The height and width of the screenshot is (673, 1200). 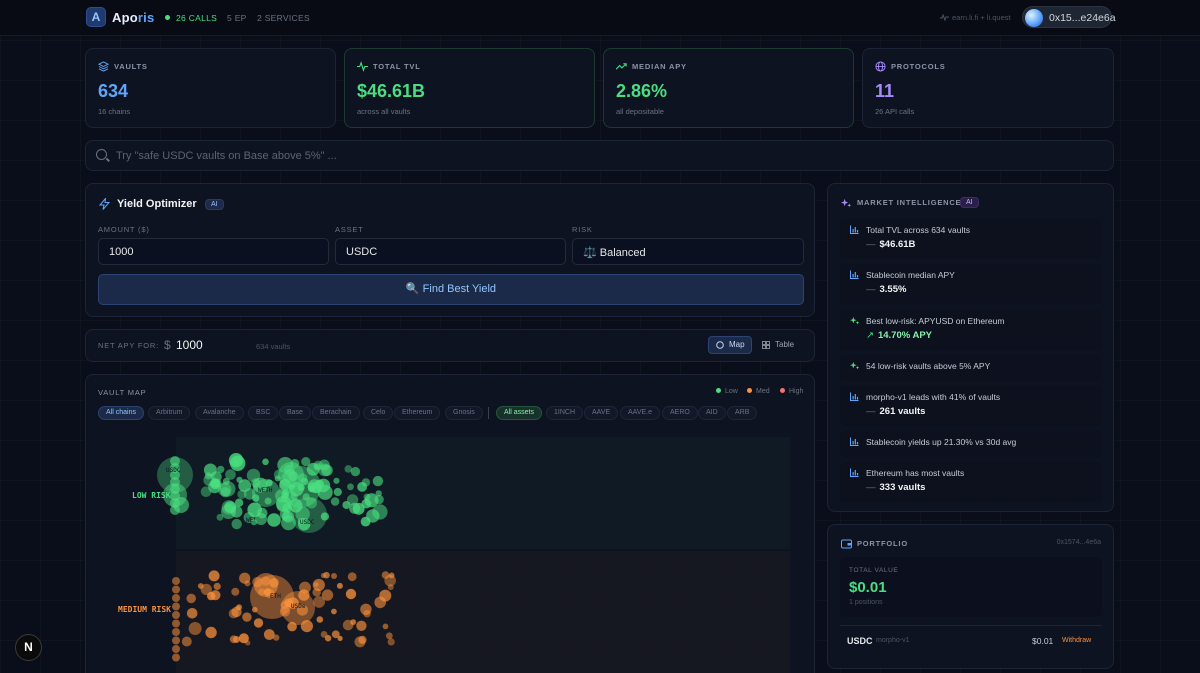 What do you see at coordinates (219, 413) in the screenshot?
I see `chain-filter-avalanche: Avalanche` at bounding box center [219, 413].